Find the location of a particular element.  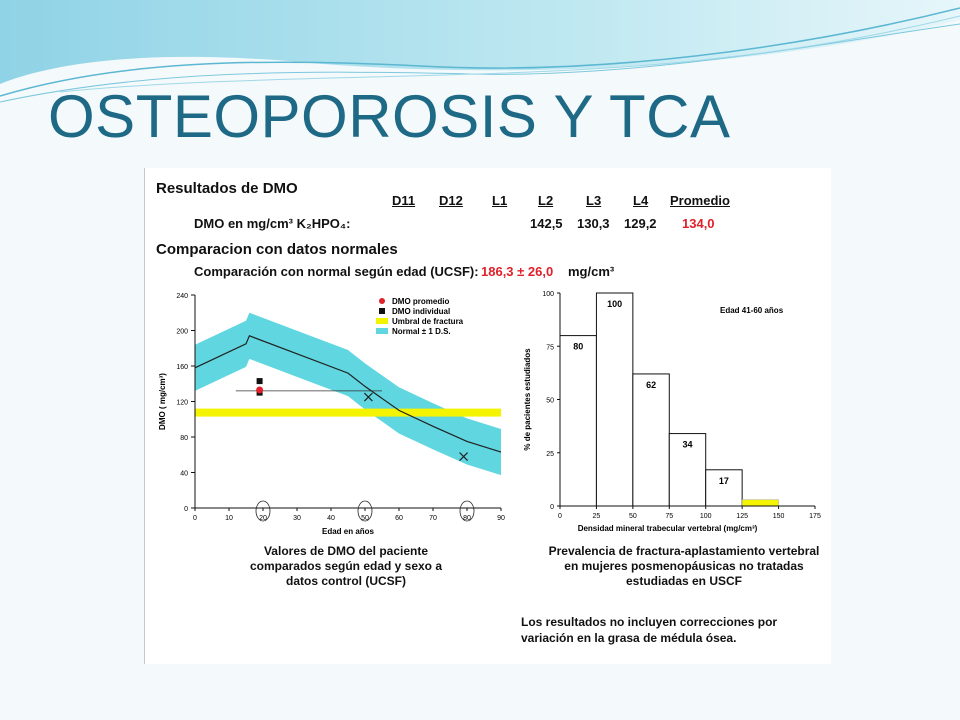

legend-label: DMO individual is located at coordinates (421, 311).